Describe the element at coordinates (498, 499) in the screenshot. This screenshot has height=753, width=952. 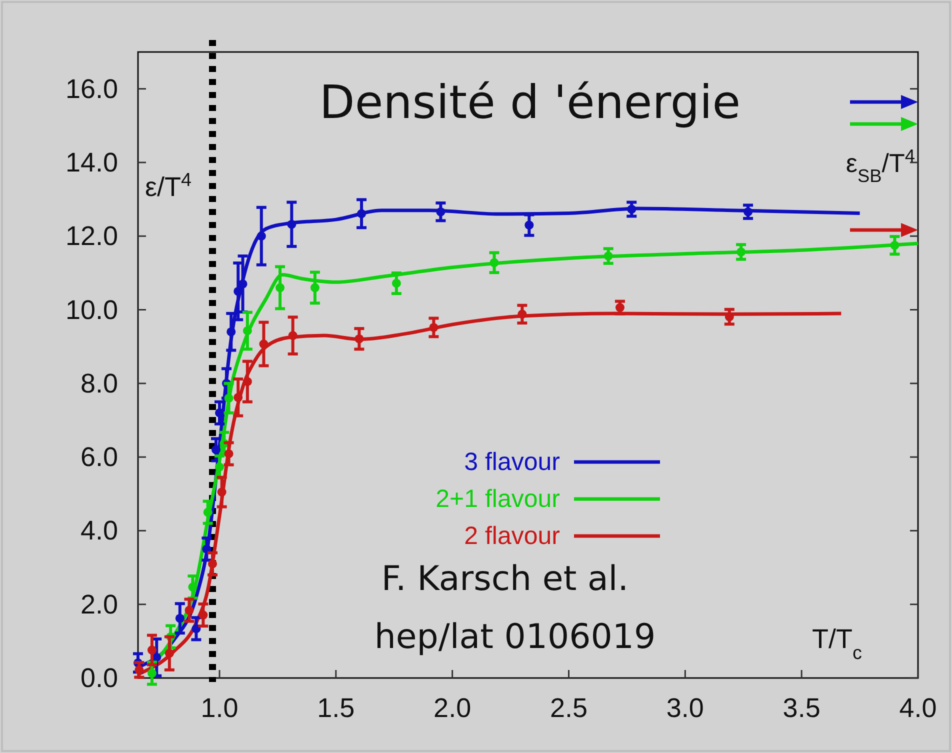
I see `legend-label: 2+1 flavour` at that location.